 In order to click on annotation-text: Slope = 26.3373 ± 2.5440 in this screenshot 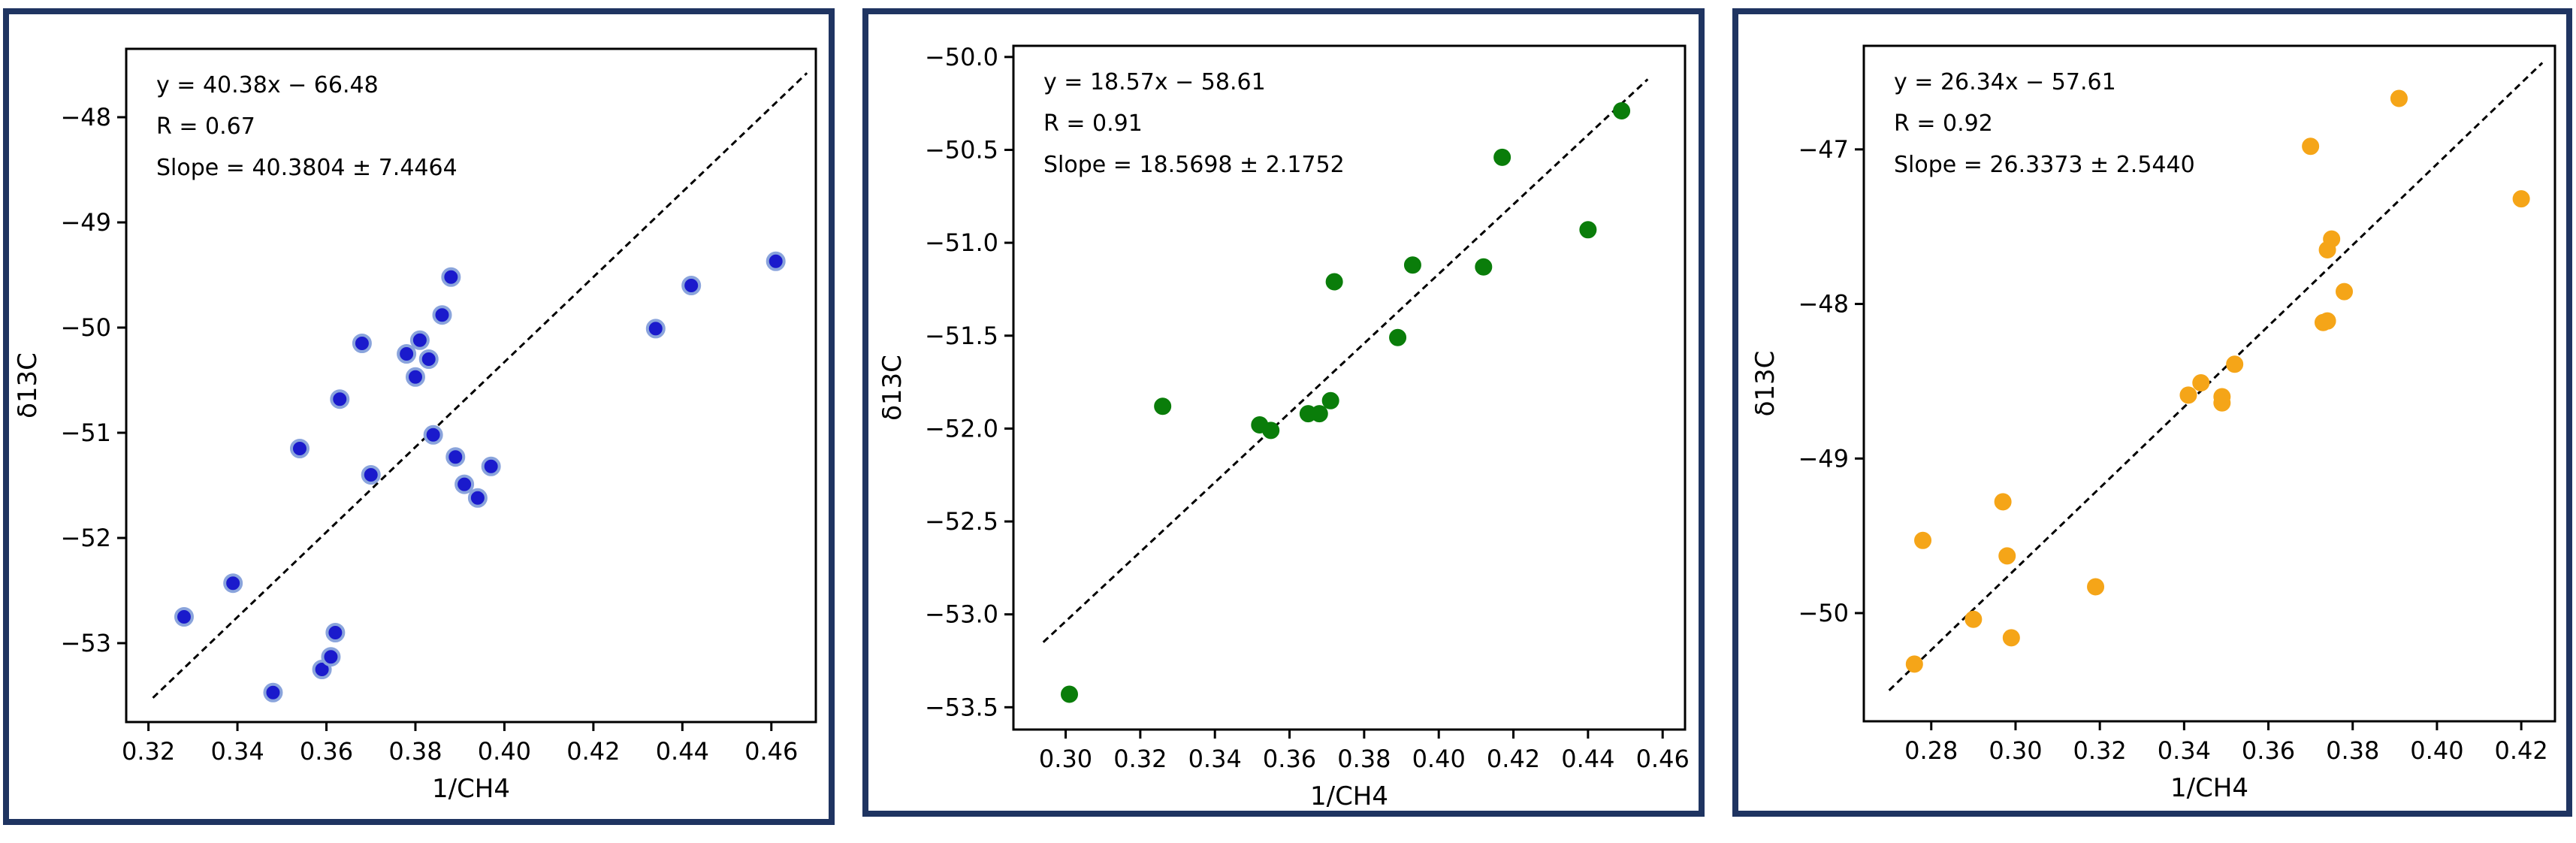, I will do `click(2044, 165)`.